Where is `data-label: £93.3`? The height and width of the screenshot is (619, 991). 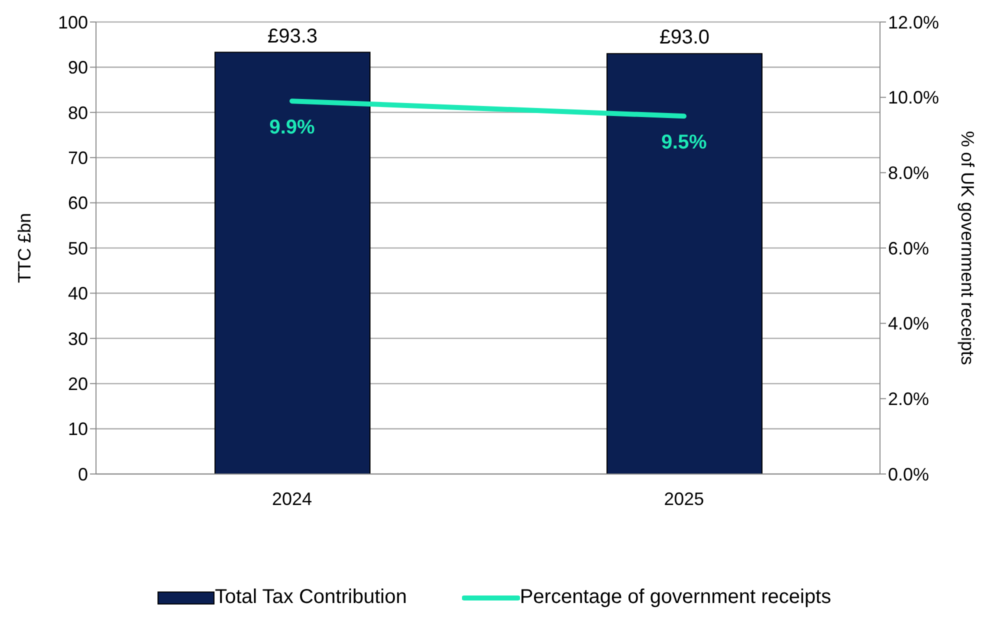
data-label: £93.3 is located at coordinates (292, 36).